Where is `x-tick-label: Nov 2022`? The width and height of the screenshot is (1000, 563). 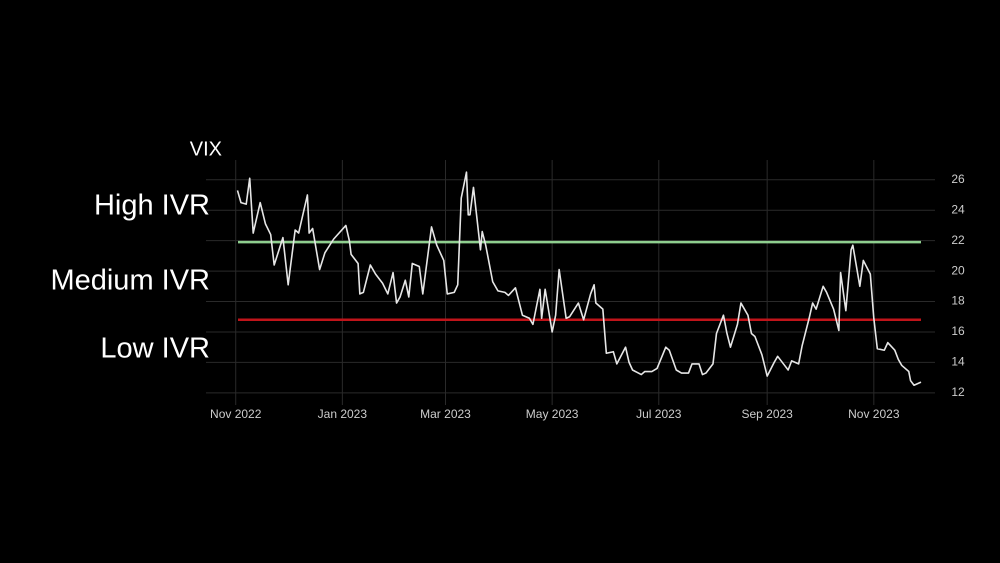 x-tick-label: Nov 2022 is located at coordinates (236, 414).